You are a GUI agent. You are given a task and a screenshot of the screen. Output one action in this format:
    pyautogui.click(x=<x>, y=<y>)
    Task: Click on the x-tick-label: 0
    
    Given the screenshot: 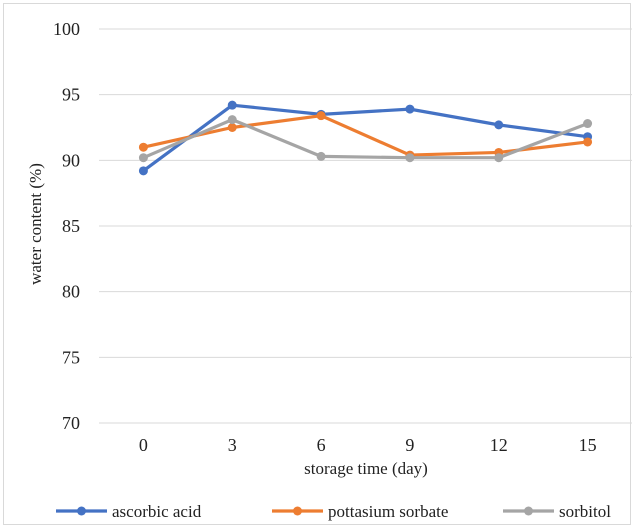 What is the action you would take?
    pyautogui.click(x=143, y=445)
    